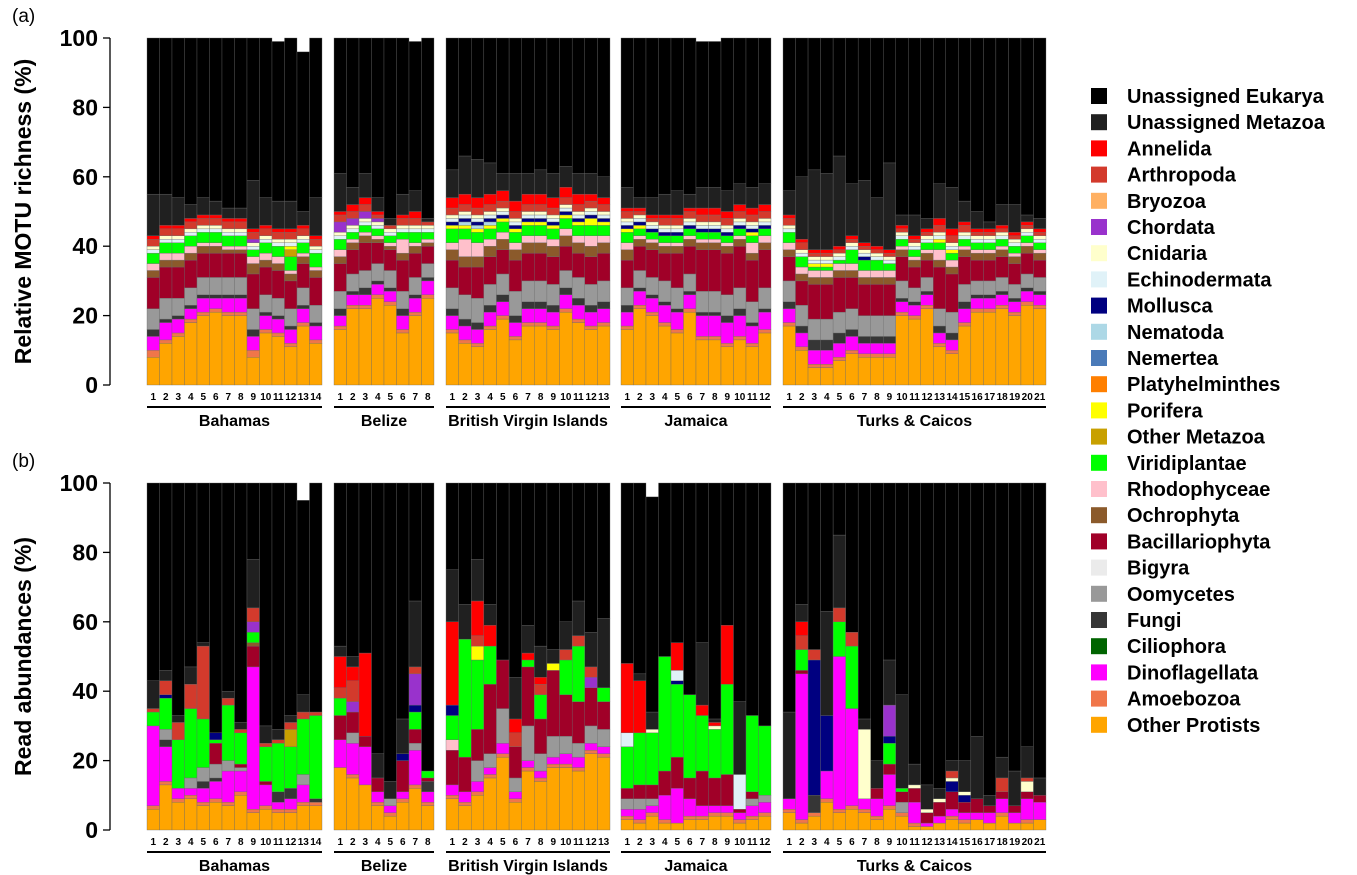 This screenshot has width=1357, height=875. What do you see at coordinates (965, 842) in the screenshot?
I see `sample-label: 15` at bounding box center [965, 842].